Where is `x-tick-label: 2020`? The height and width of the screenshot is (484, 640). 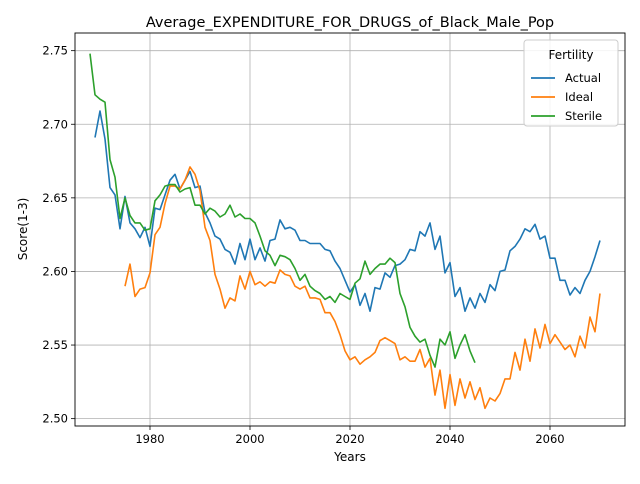 x-tick-label: 2020 is located at coordinates (349, 439).